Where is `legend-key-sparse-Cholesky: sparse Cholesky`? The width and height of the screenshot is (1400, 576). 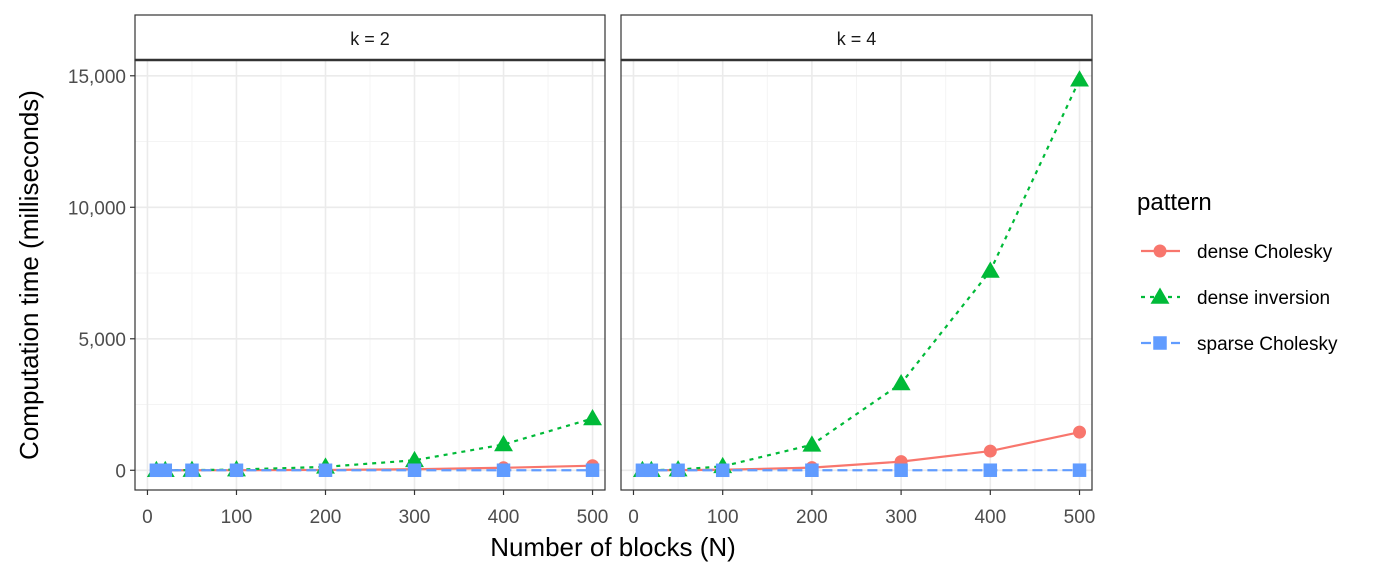
legend-key-sparse-Cholesky: sparse Cholesky is located at coordinates (1239, 344).